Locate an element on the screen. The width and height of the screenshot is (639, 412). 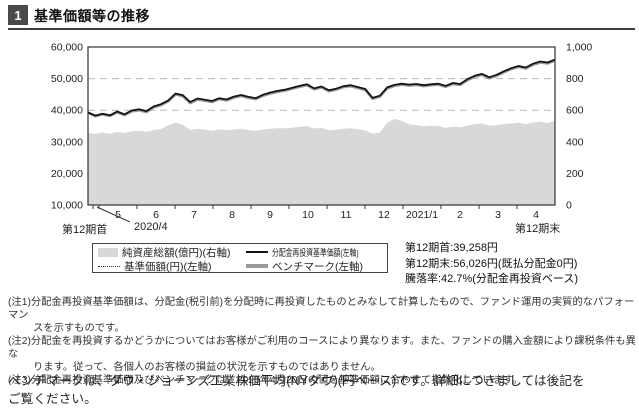
legend-label: 分配金再投資基準価額(左軸) is located at coordinates (315, 253).